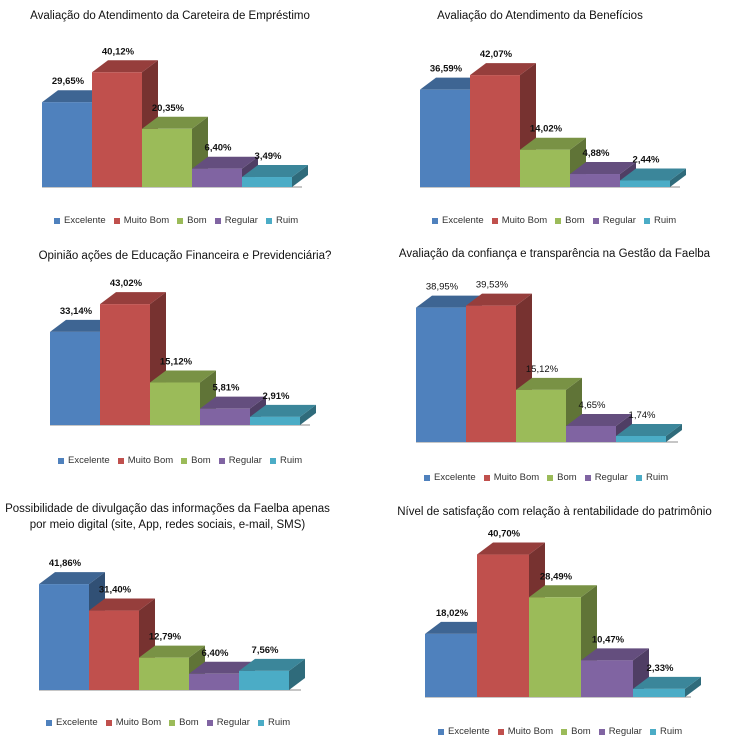 The width and height of the screenshot is (729, 748). Describe the element at coordinates (228, 722) in the screenshot. I see `legend-item: Regular` at that location.